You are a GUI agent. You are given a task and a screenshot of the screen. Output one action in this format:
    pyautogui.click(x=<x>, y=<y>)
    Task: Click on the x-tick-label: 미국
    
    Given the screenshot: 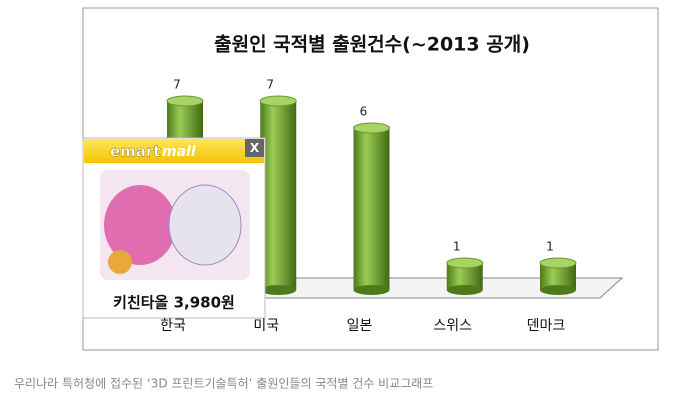 What is the action you would take?
    pyautogui.click(x=266, y=326)
    